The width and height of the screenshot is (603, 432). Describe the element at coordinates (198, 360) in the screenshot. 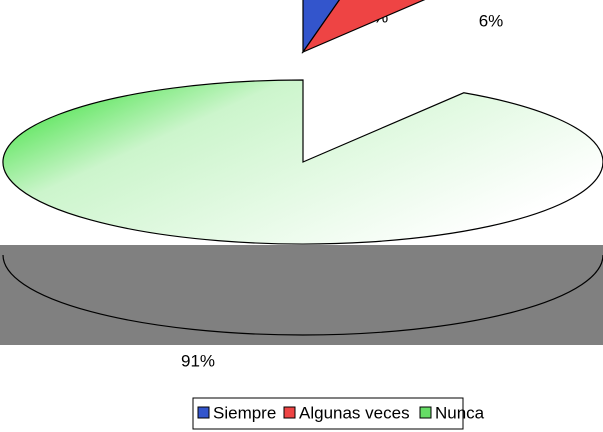

I see `data-label: 91%` at that location.